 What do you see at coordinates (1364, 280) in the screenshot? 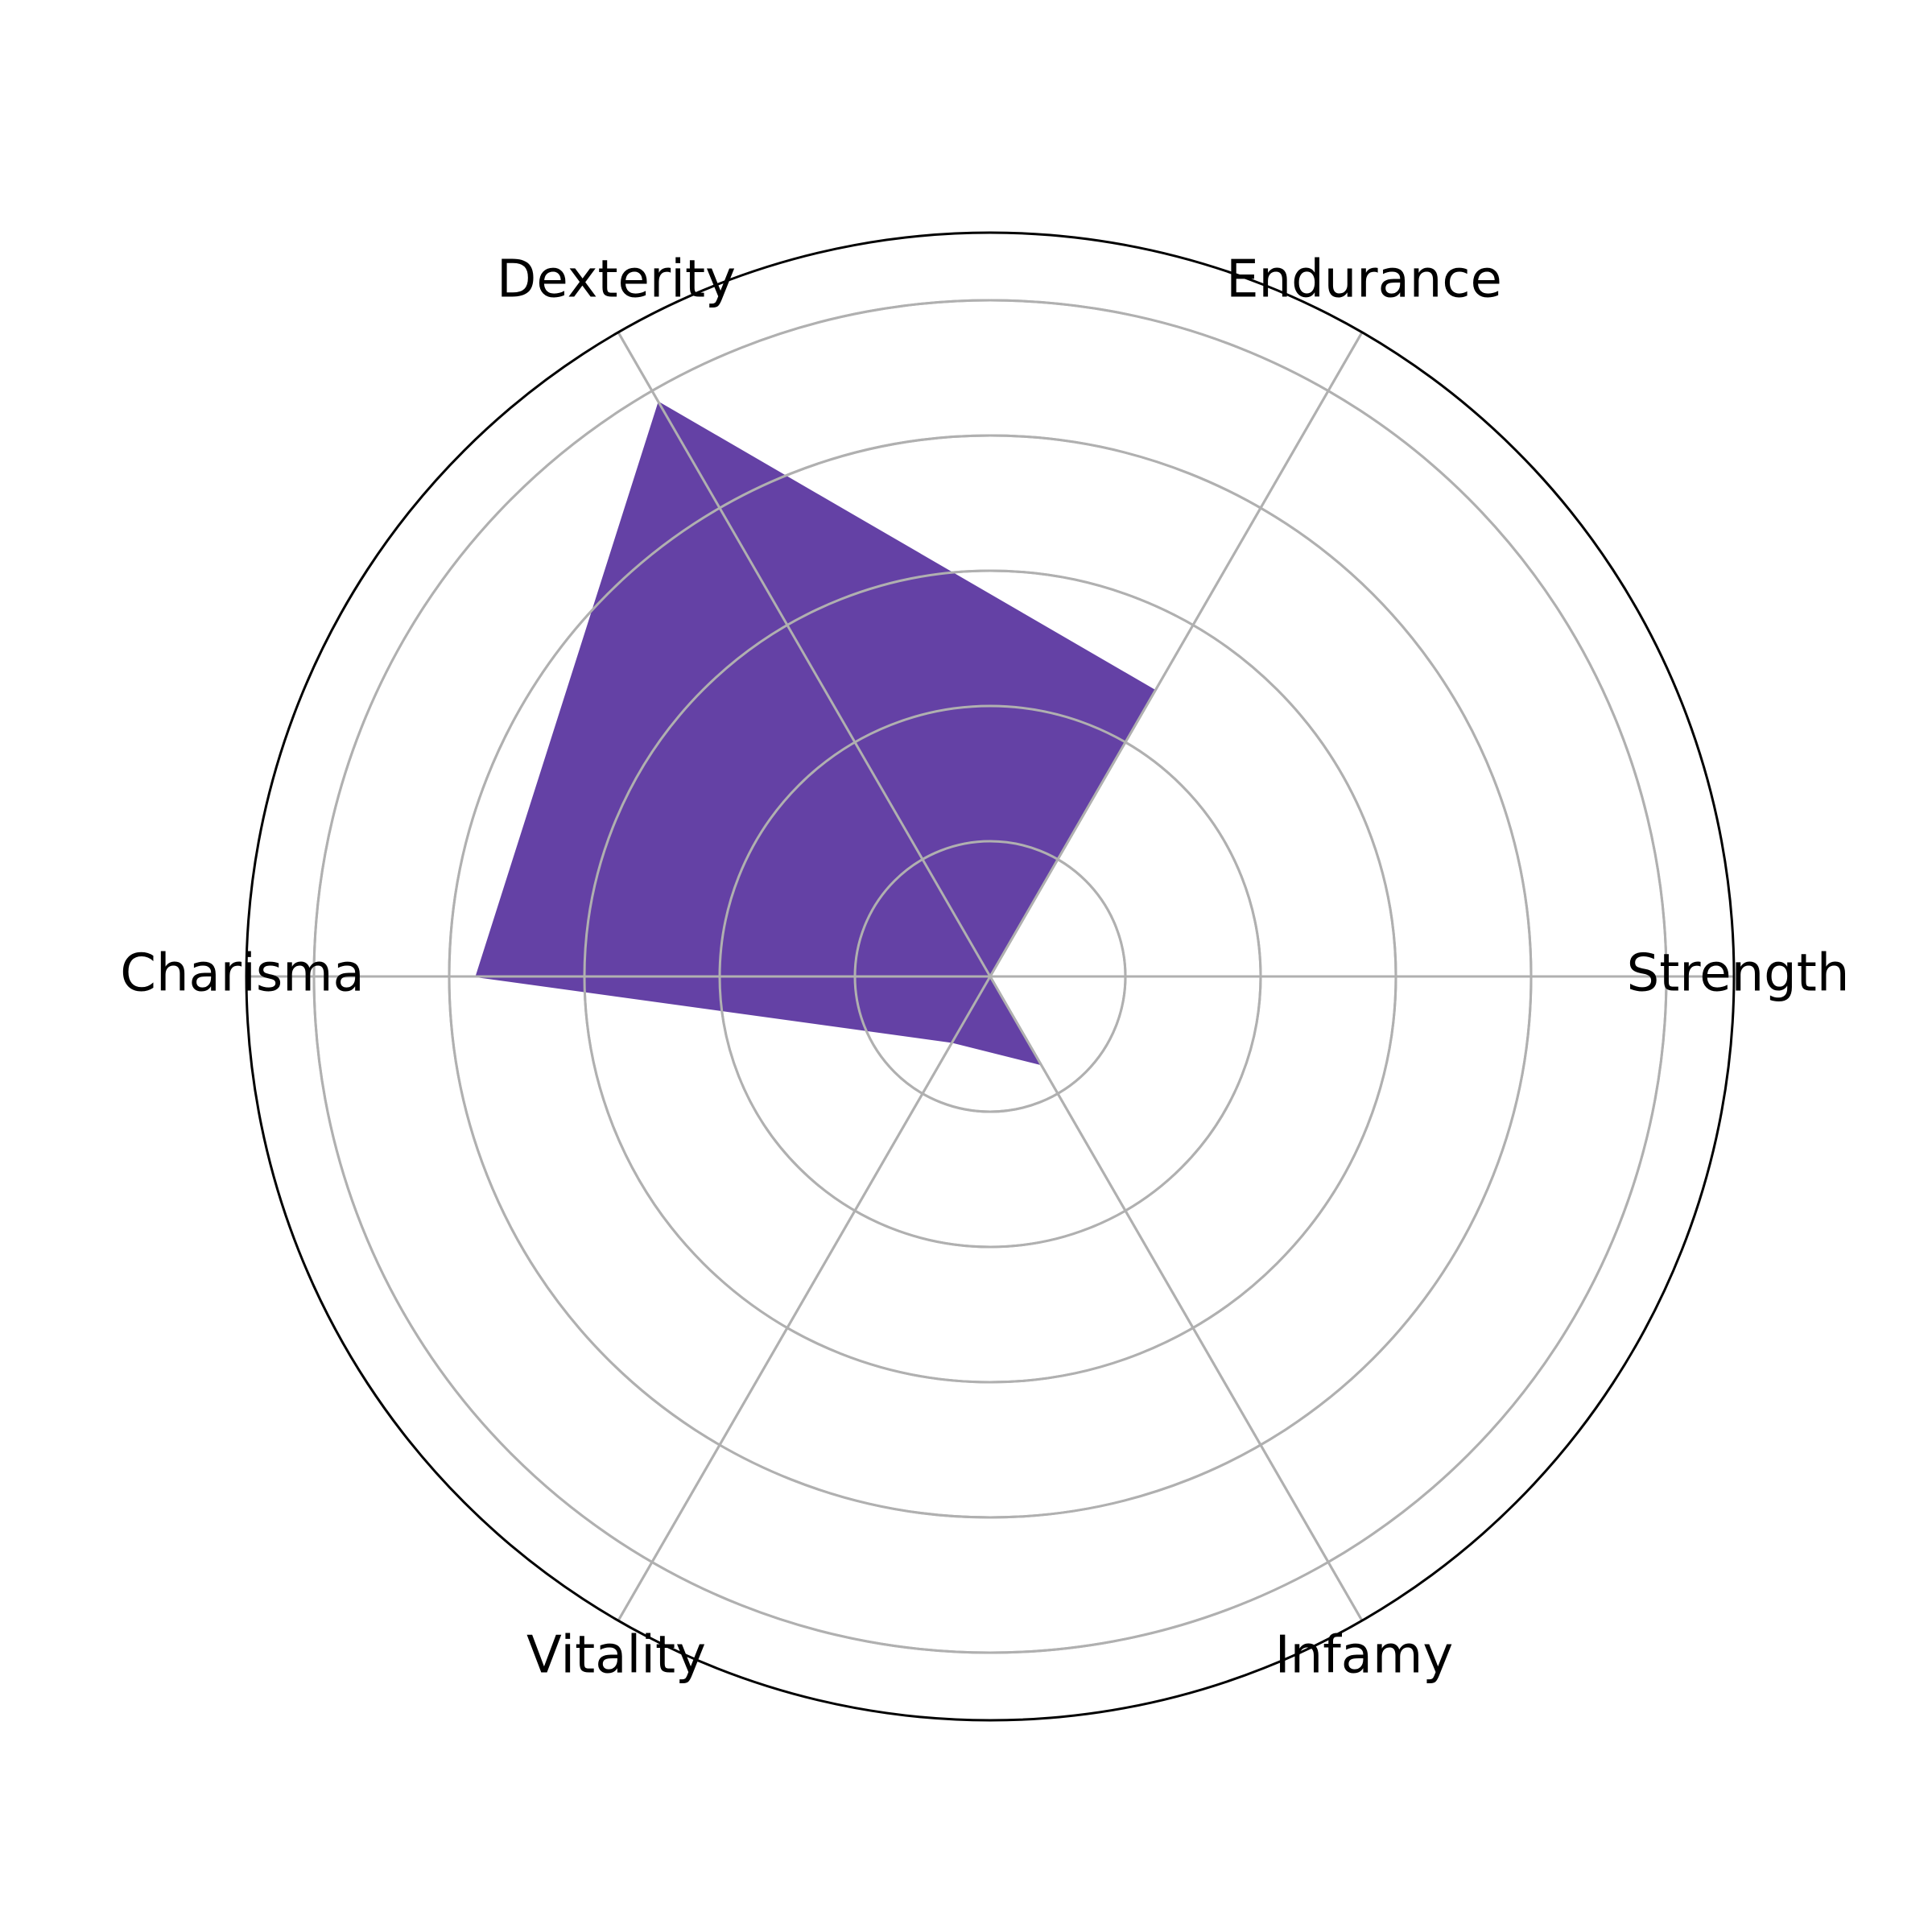
I see `axis-label-endurance: Endurance` at bounding box center [1364, 280].